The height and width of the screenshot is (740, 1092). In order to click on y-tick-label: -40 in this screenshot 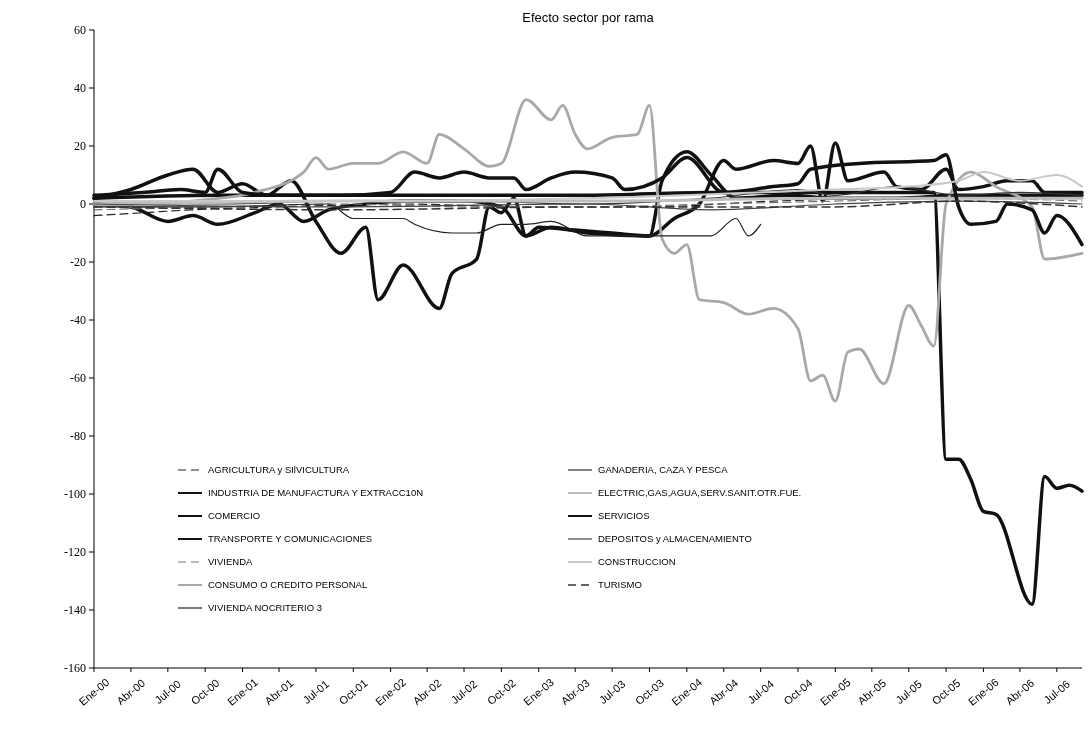, I will do `click(78, 320)`.